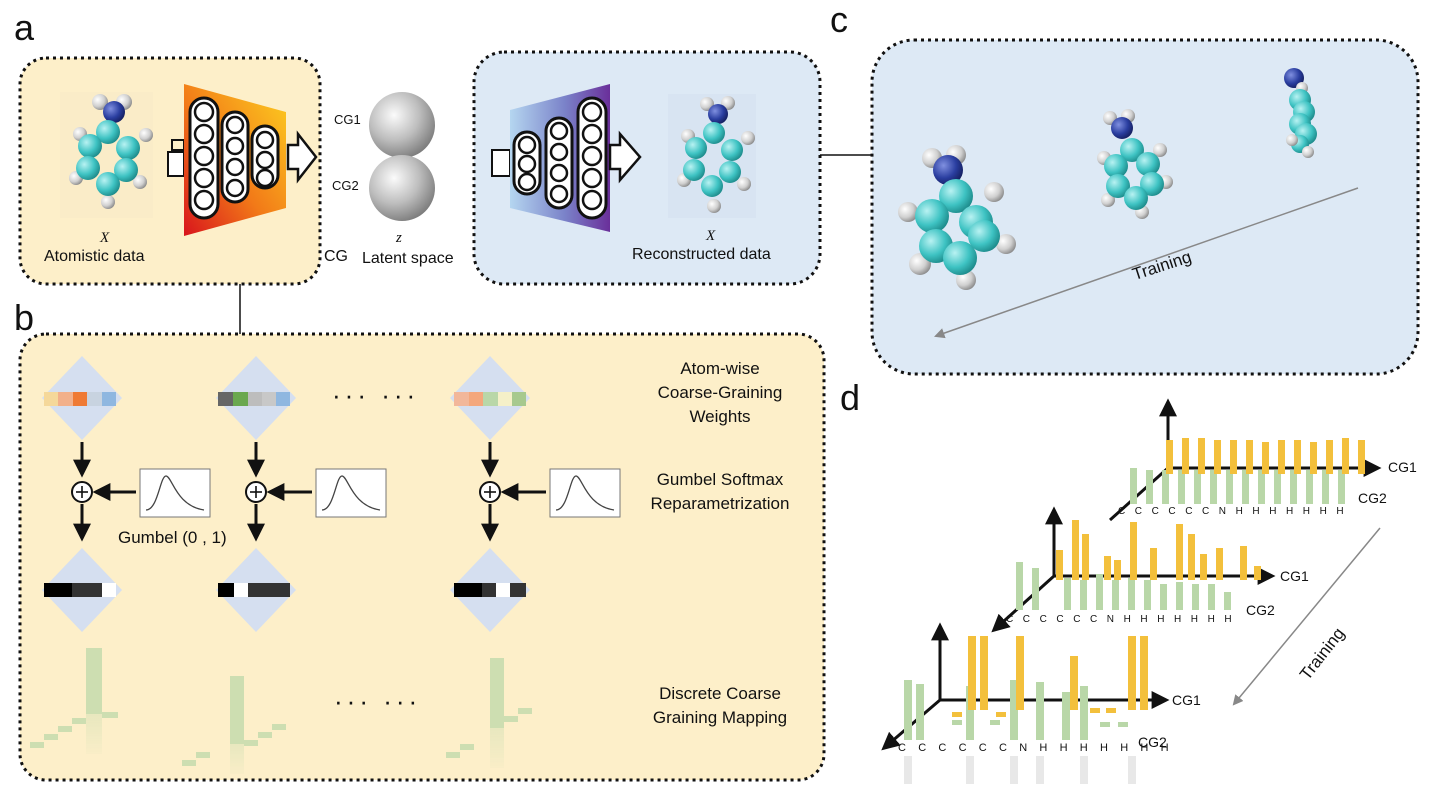 This screenshot has width=1432, height=787. I want to click on mapping-label-line-1: Discrete Coarse, so click(720, 693).